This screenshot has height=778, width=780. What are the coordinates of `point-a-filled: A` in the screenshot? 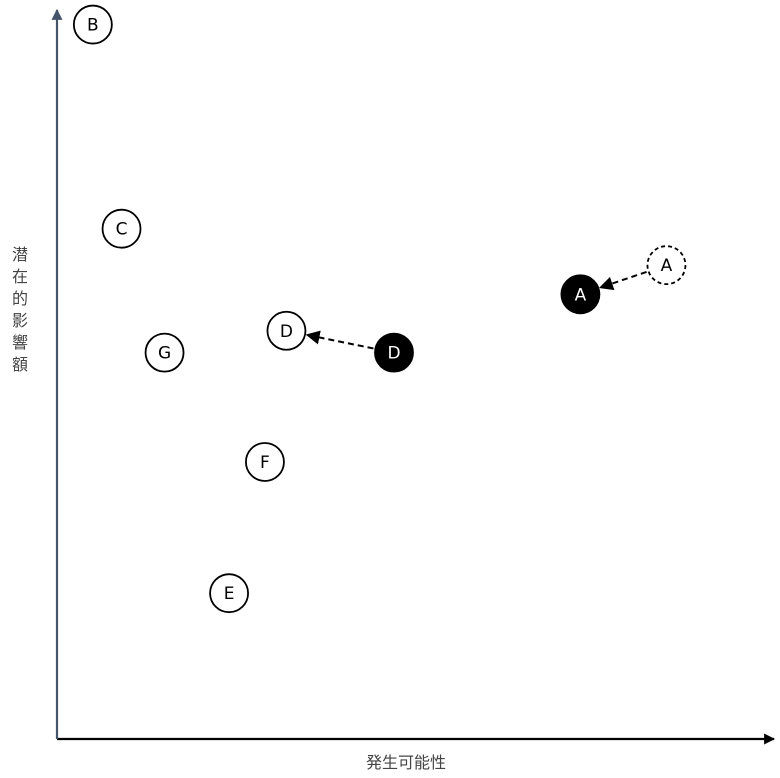 It's located at (580, 294).